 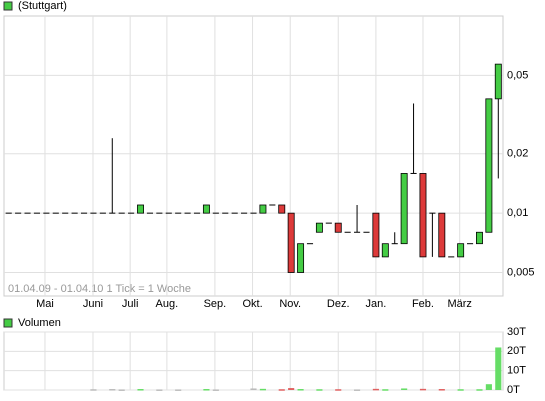 What do you see at coordinates (516, 371) in the screenshot?
I see `y-tick-label: 10T` at bounding box center [516, 371].